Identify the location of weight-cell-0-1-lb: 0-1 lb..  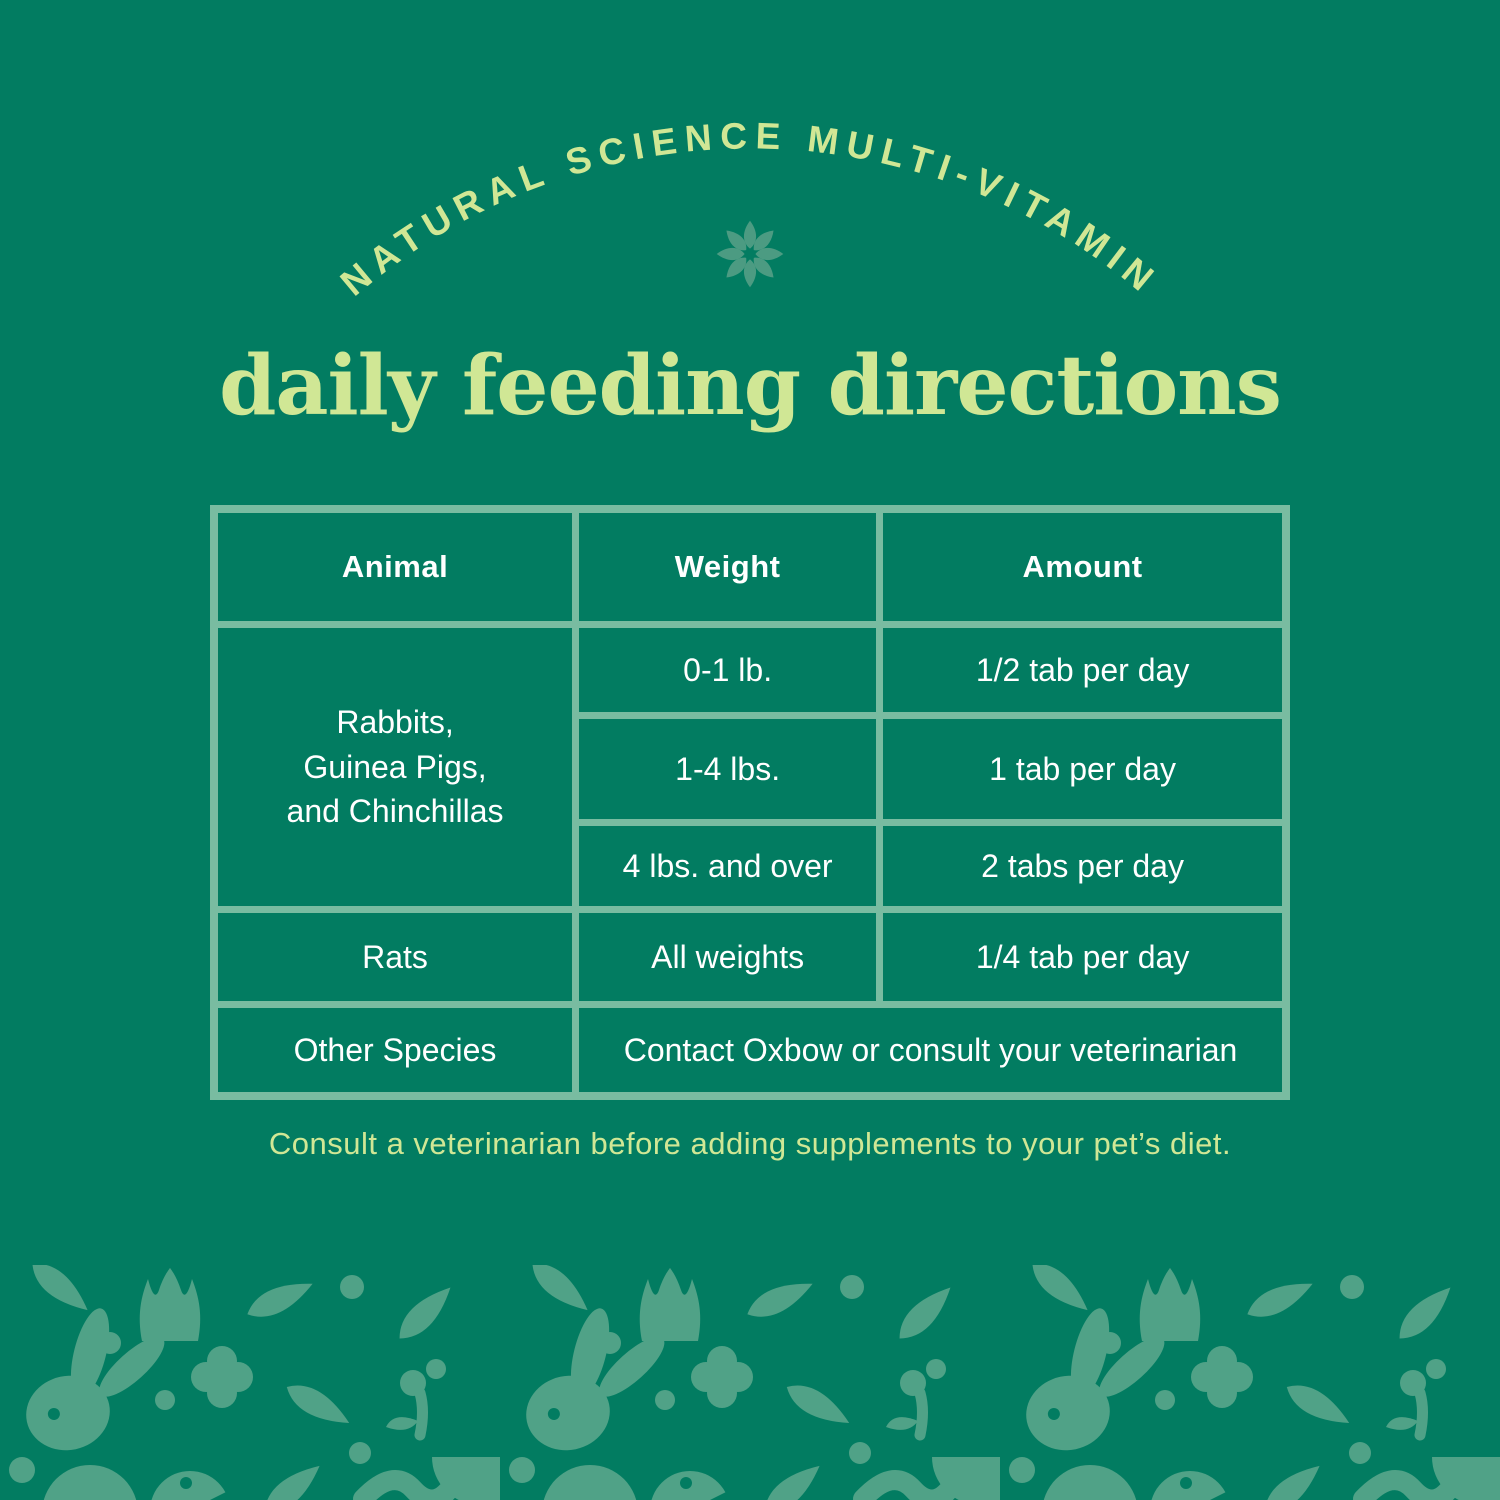
(728, 670).